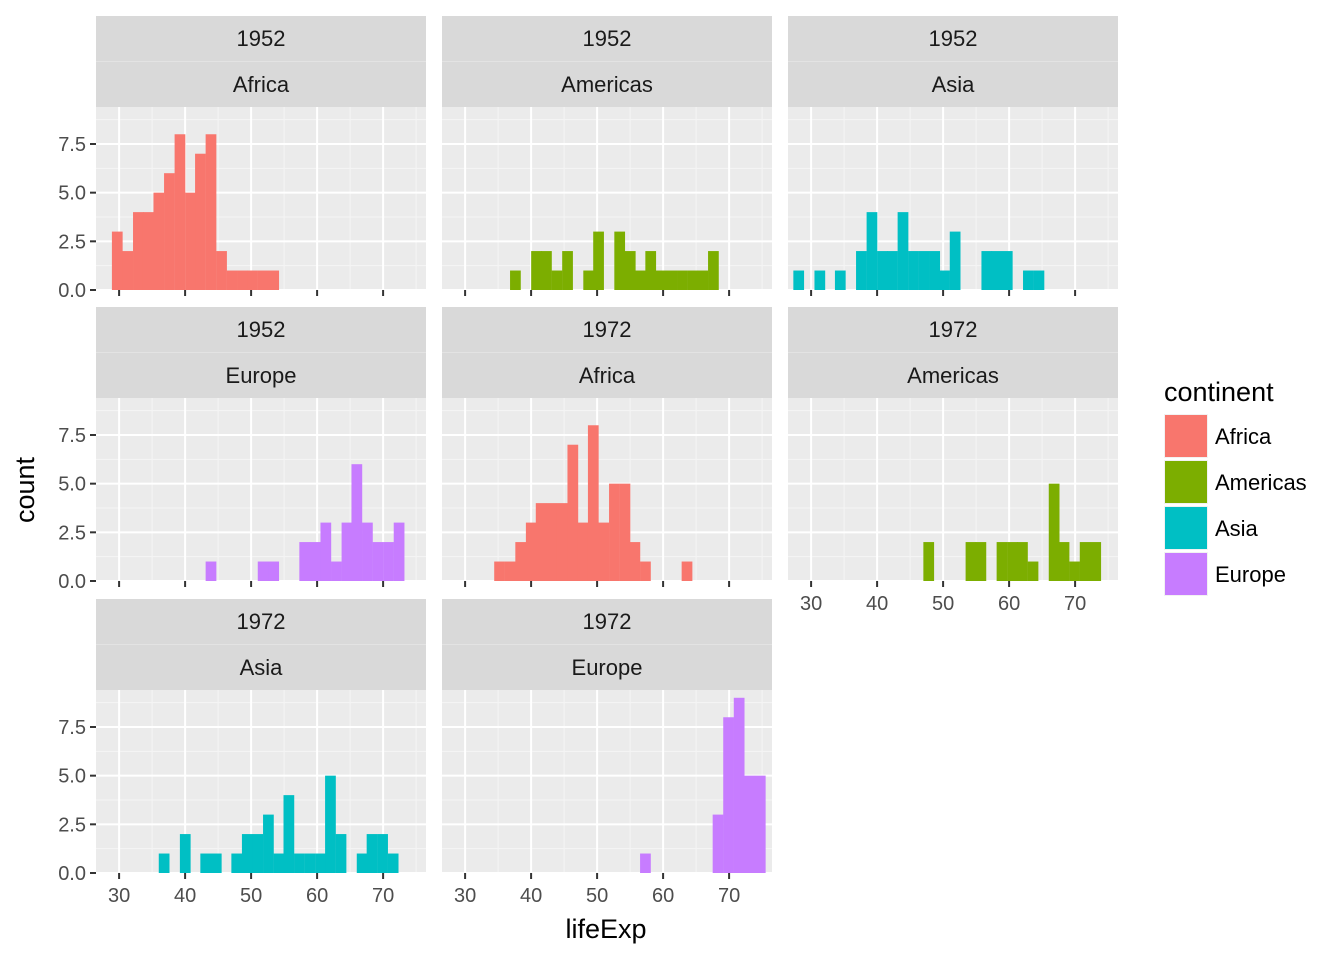 The height and width of the screenshot is (960, 1344). Describe the element at coordinates (261, 375) in the screenshot. I see `facet-continent-label: Europe` at that location.